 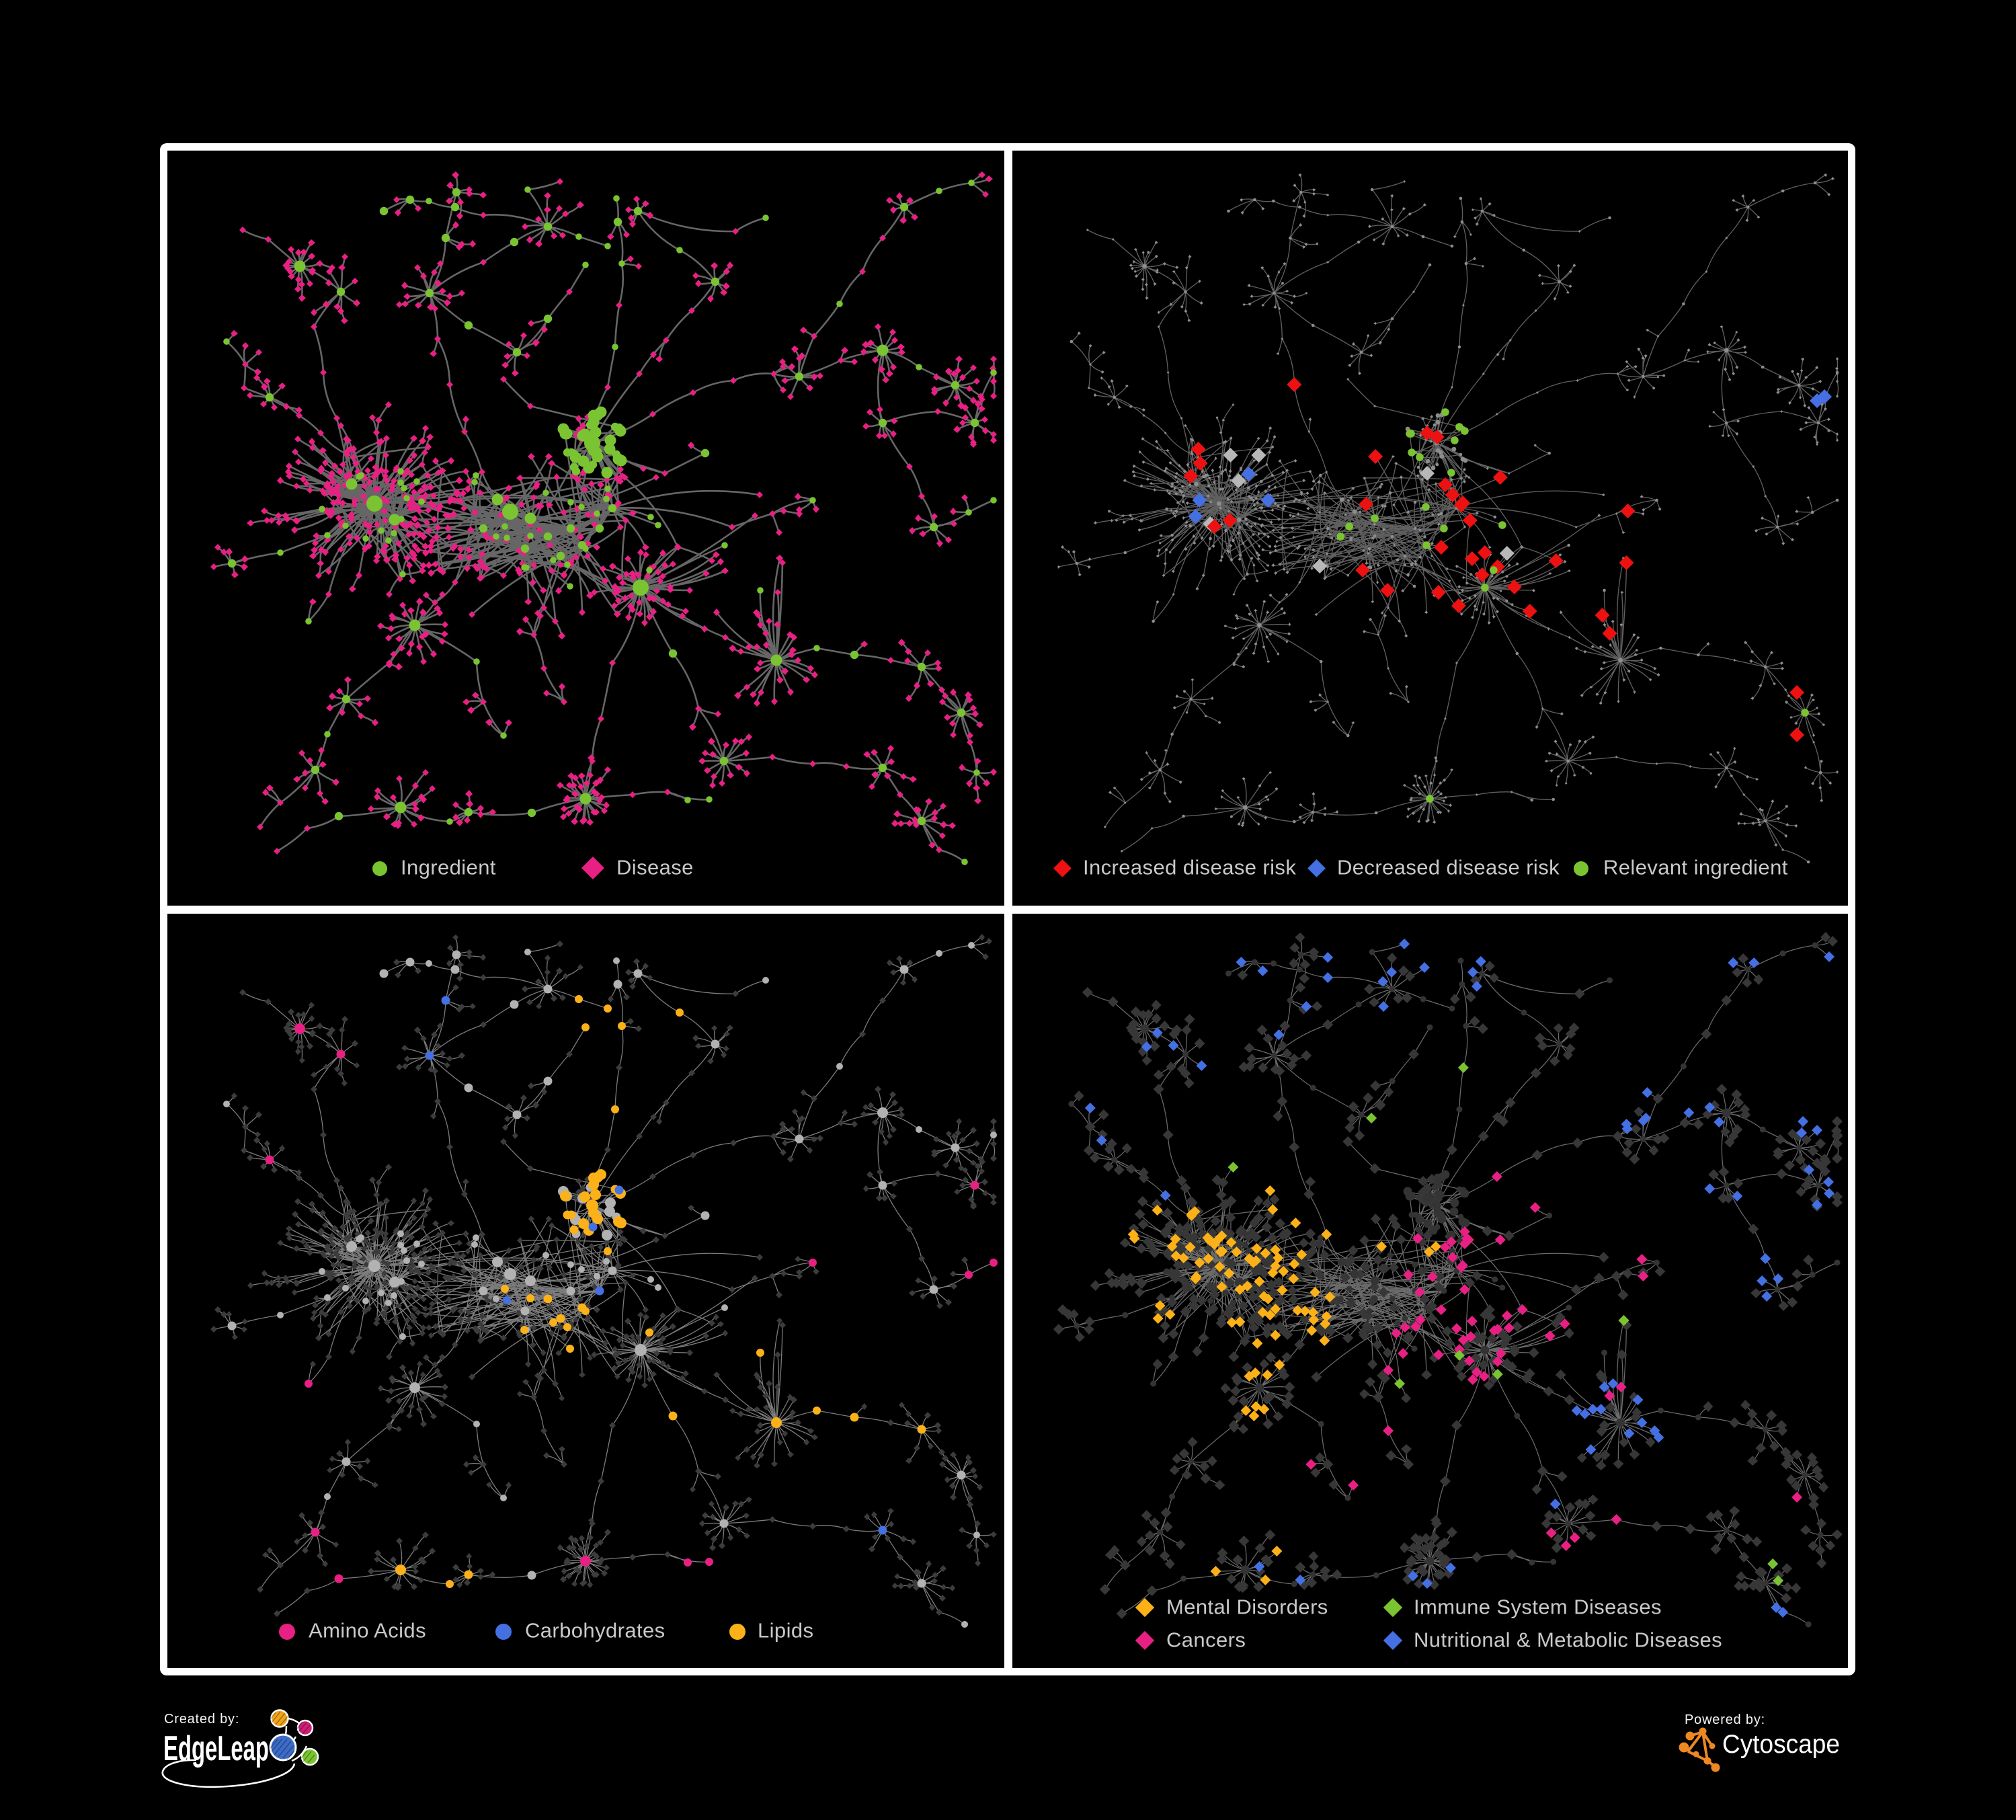 I want to click on svg-text: Powered by:, so click(x=1725, y=1719).